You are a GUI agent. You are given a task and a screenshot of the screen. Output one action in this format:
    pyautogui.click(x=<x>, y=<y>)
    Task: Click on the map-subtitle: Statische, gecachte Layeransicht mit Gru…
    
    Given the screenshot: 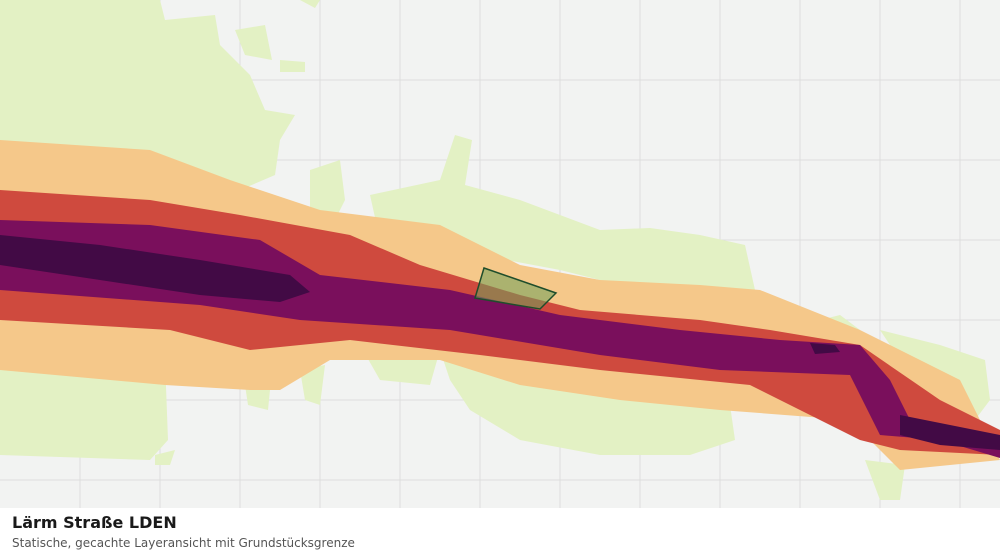 What is the action you would take?
    pyautogui.click(x=183, y=543)
    